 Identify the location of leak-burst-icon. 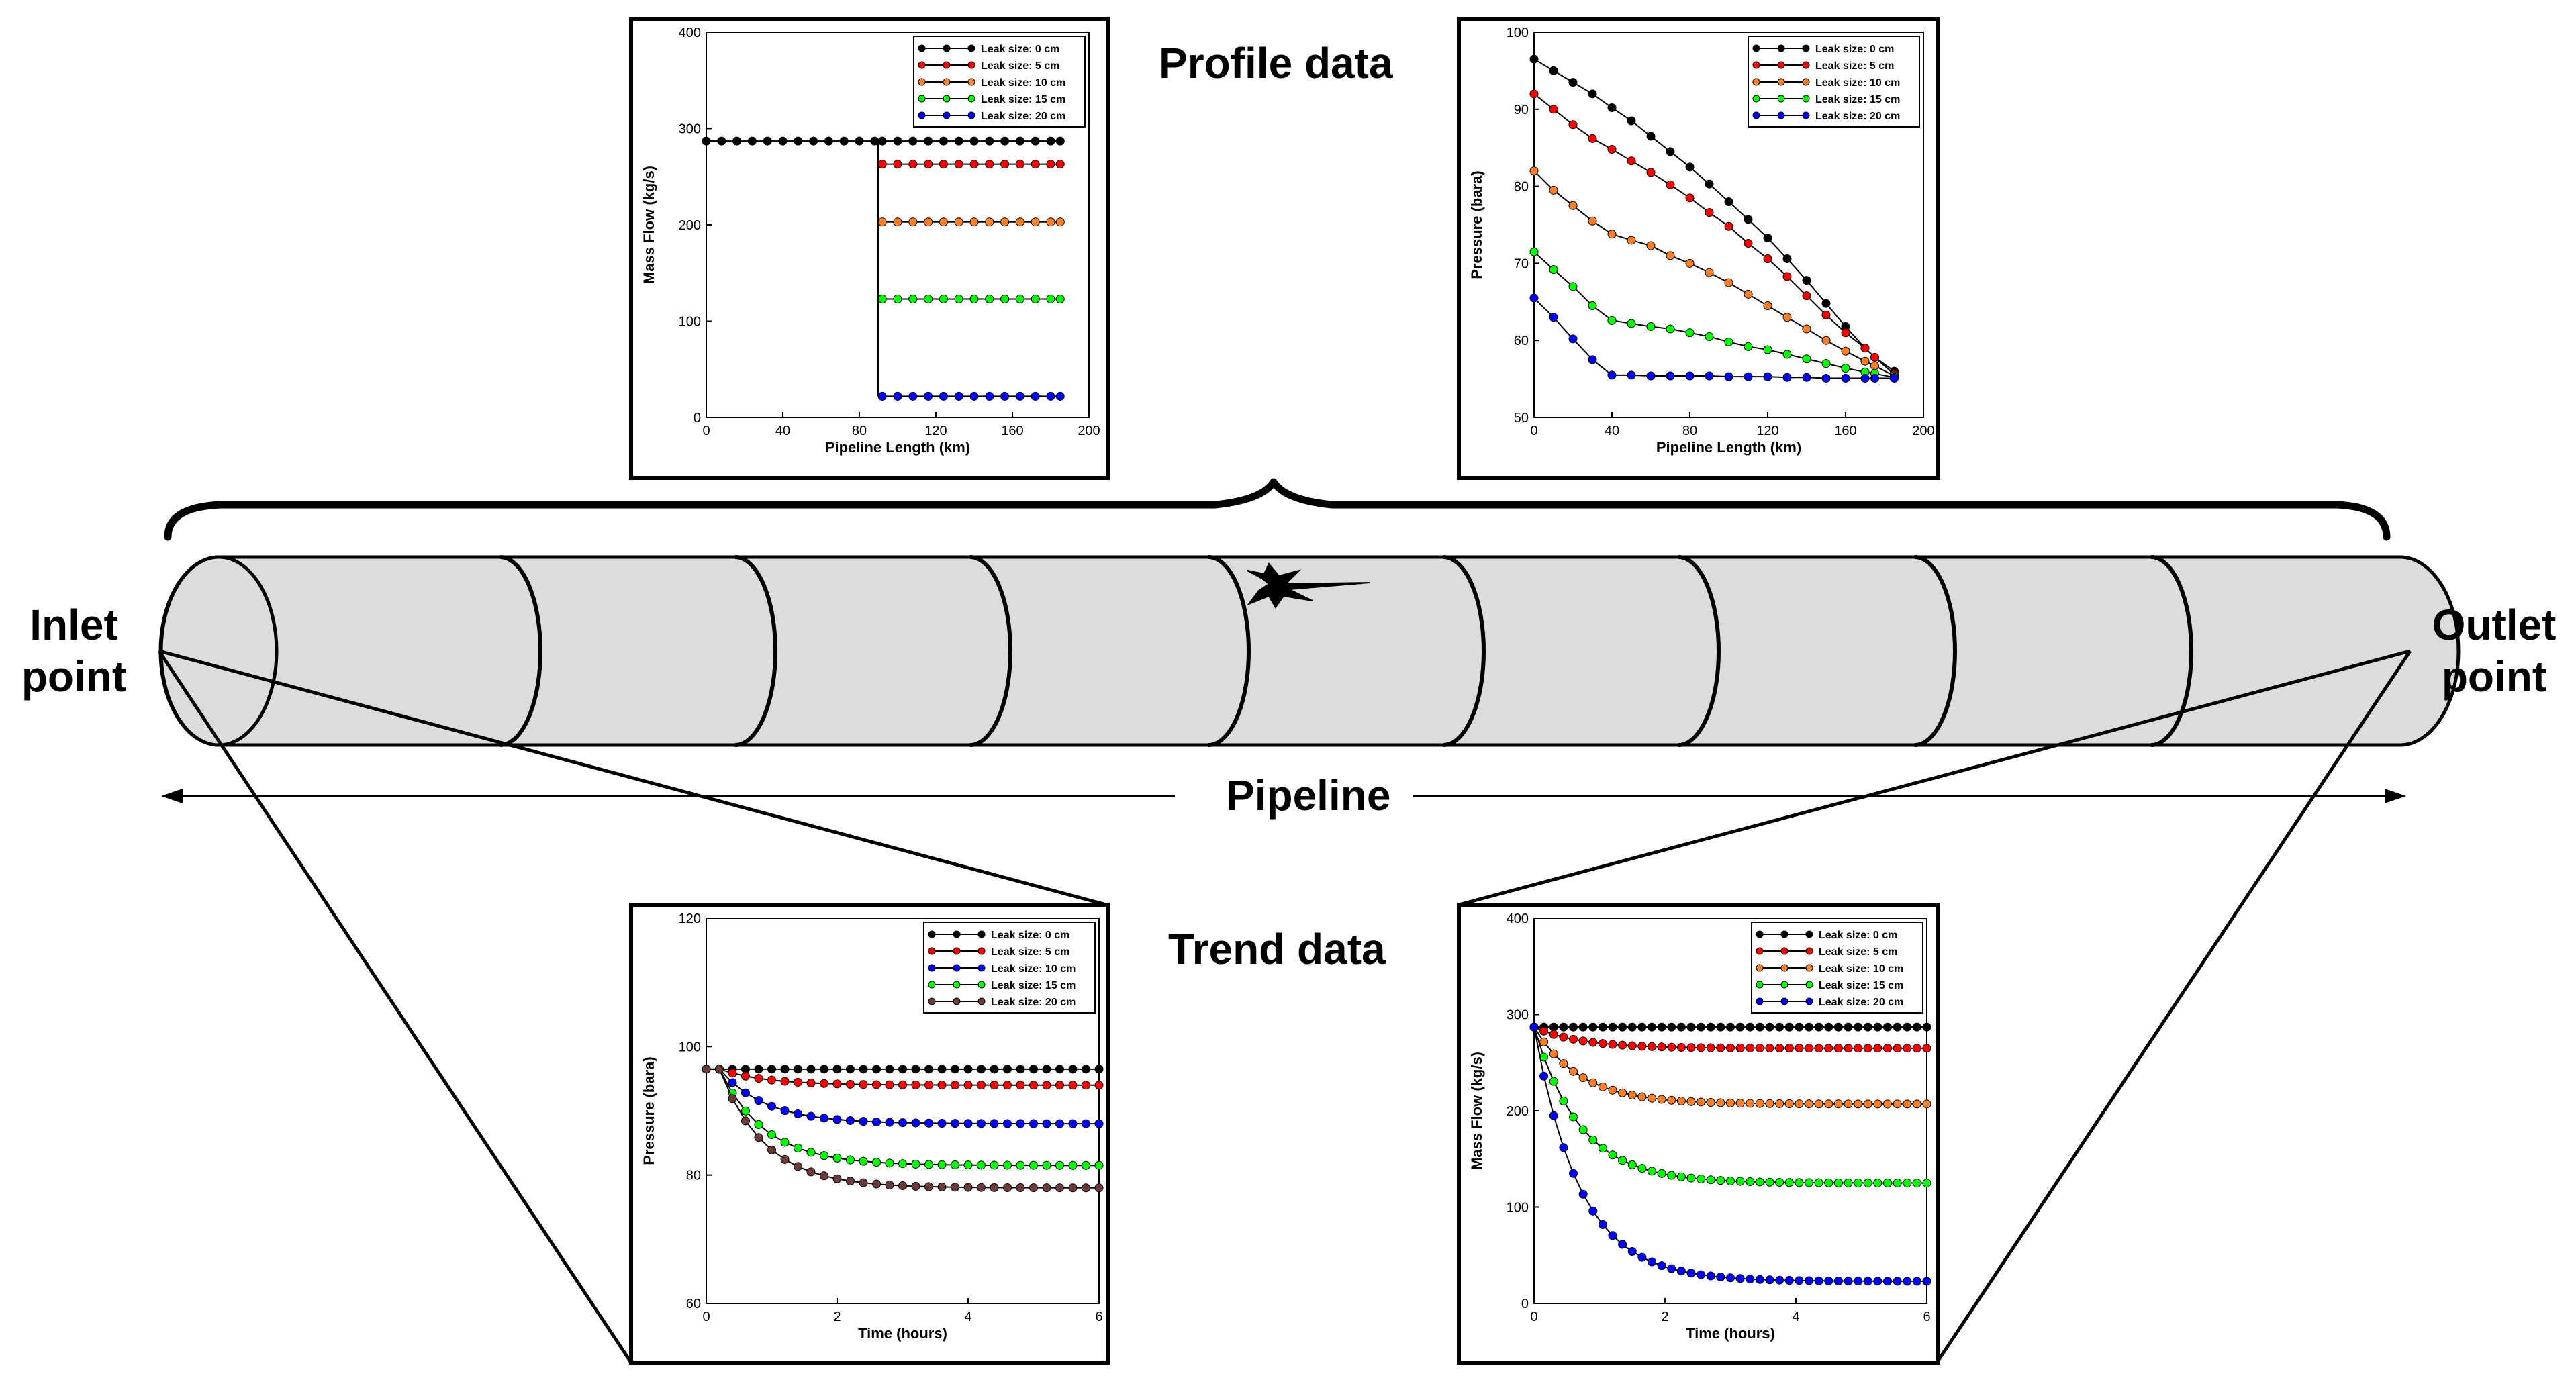
(1308, 585).